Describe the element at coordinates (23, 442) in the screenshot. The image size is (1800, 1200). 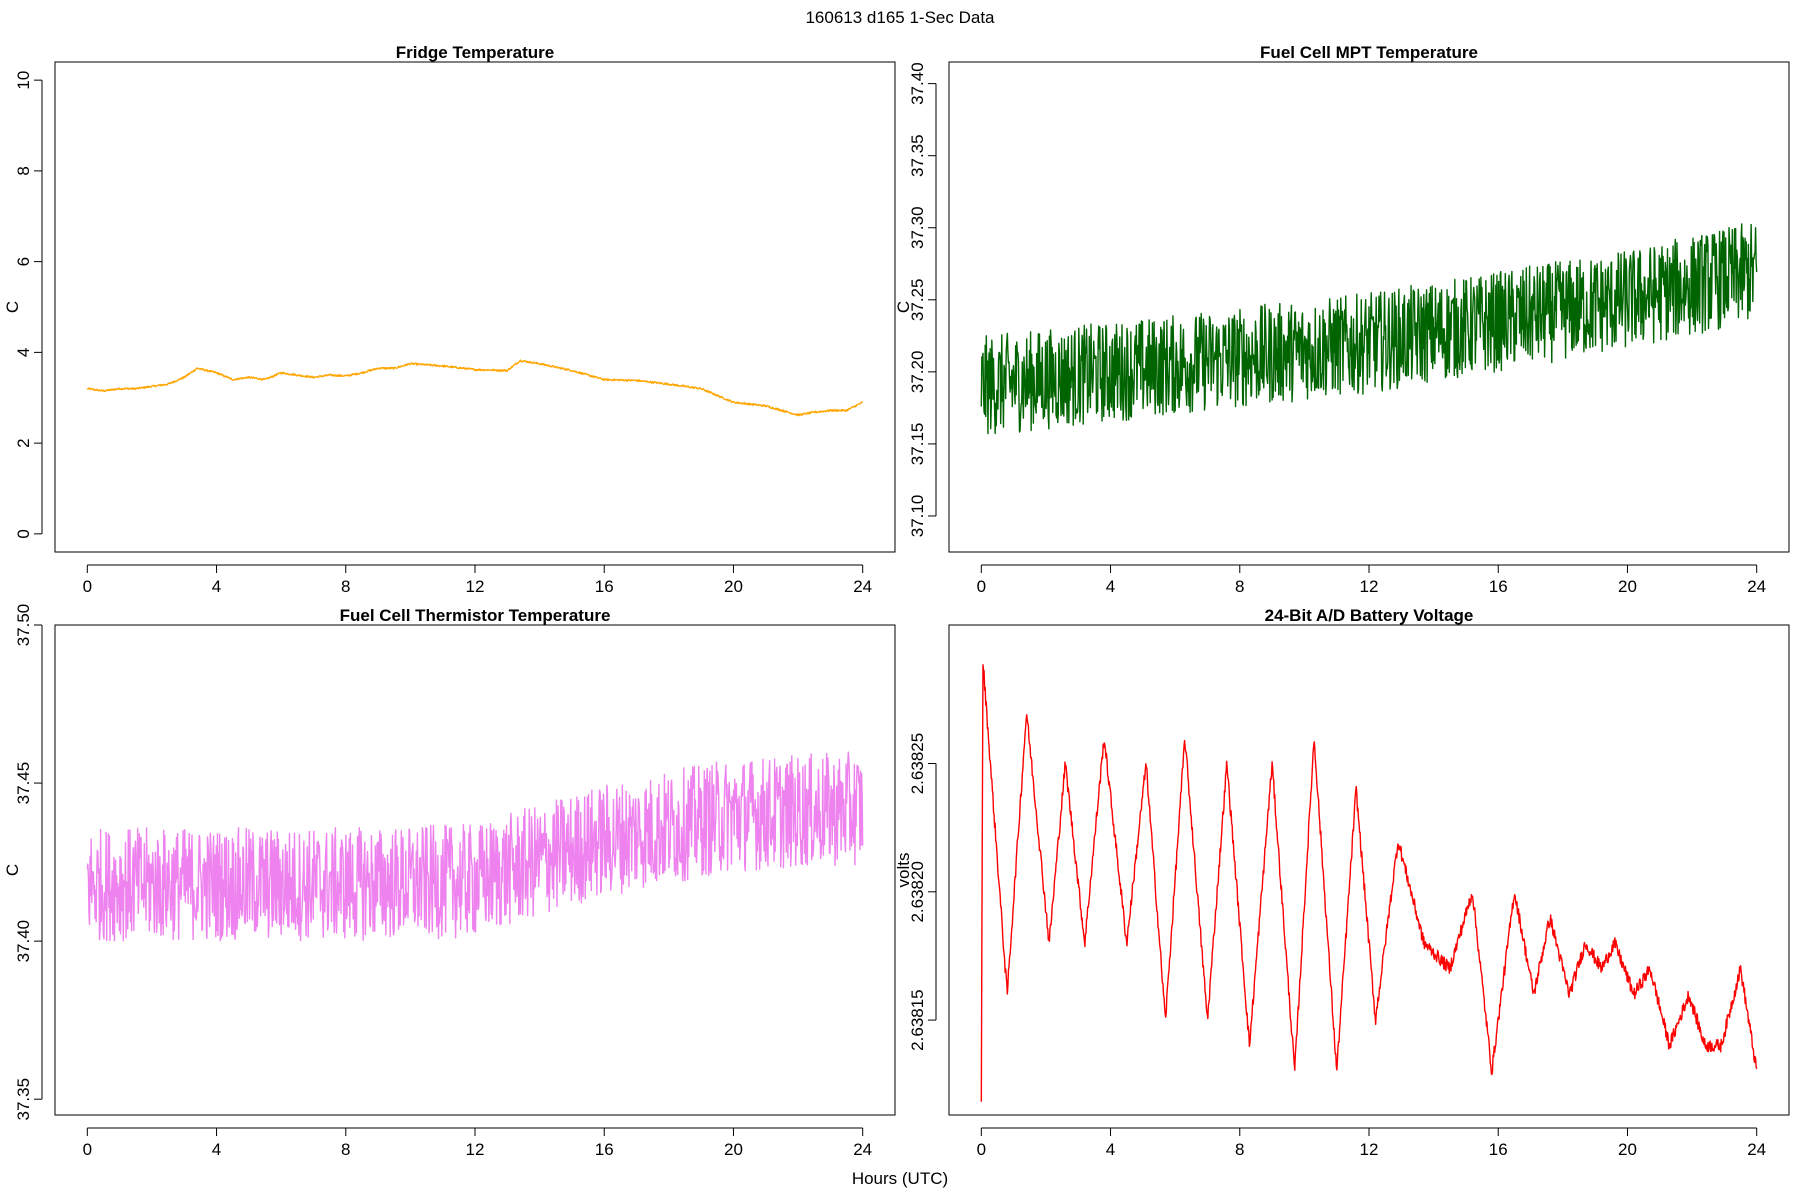
I see `y-tick-label: 2` at that location.